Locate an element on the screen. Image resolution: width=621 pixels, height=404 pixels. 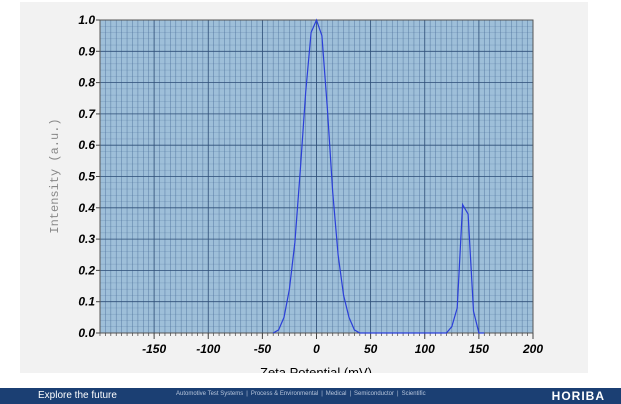
y-tick-label: 0.5 is located at coordinates (86, 177).